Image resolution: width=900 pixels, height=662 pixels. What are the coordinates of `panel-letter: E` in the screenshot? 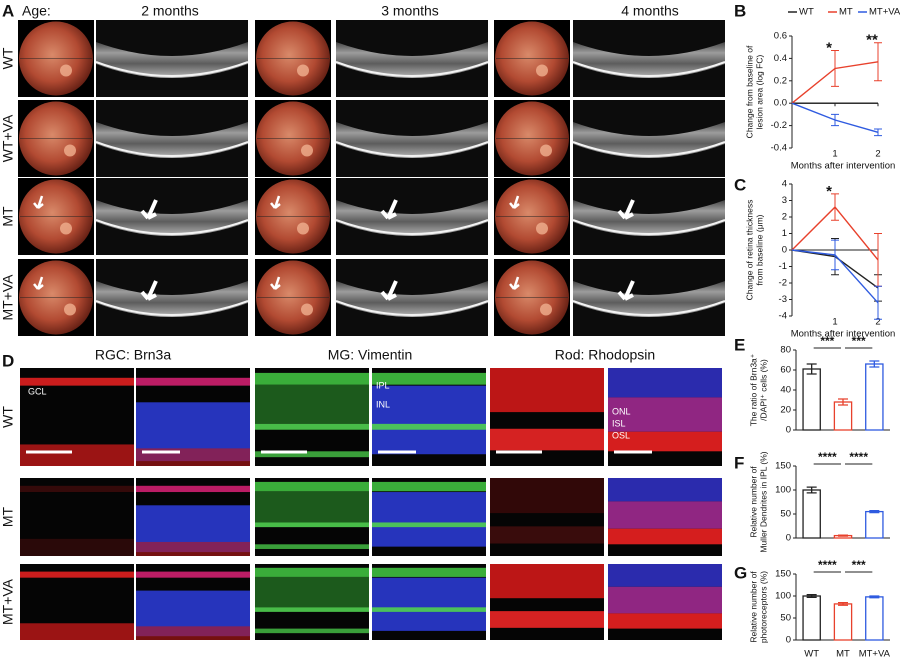 It's located at (739, 344).